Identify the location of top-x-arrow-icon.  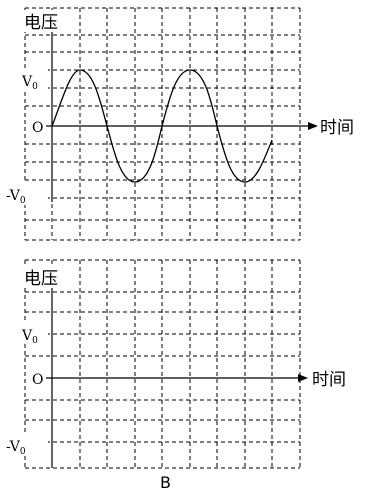
(313, 126).